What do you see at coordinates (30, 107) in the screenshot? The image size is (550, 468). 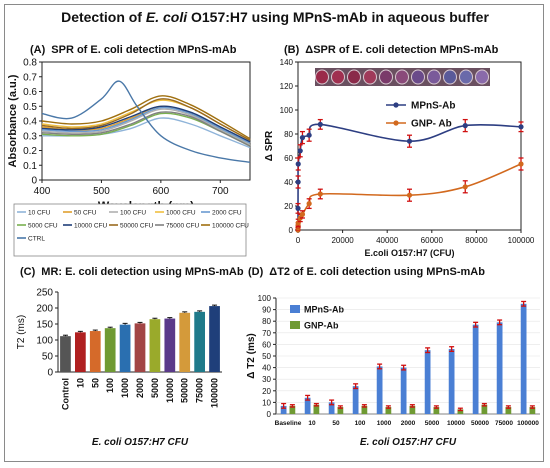 I see `y-tick-label: 0.5` at bounding box center [30, 107].